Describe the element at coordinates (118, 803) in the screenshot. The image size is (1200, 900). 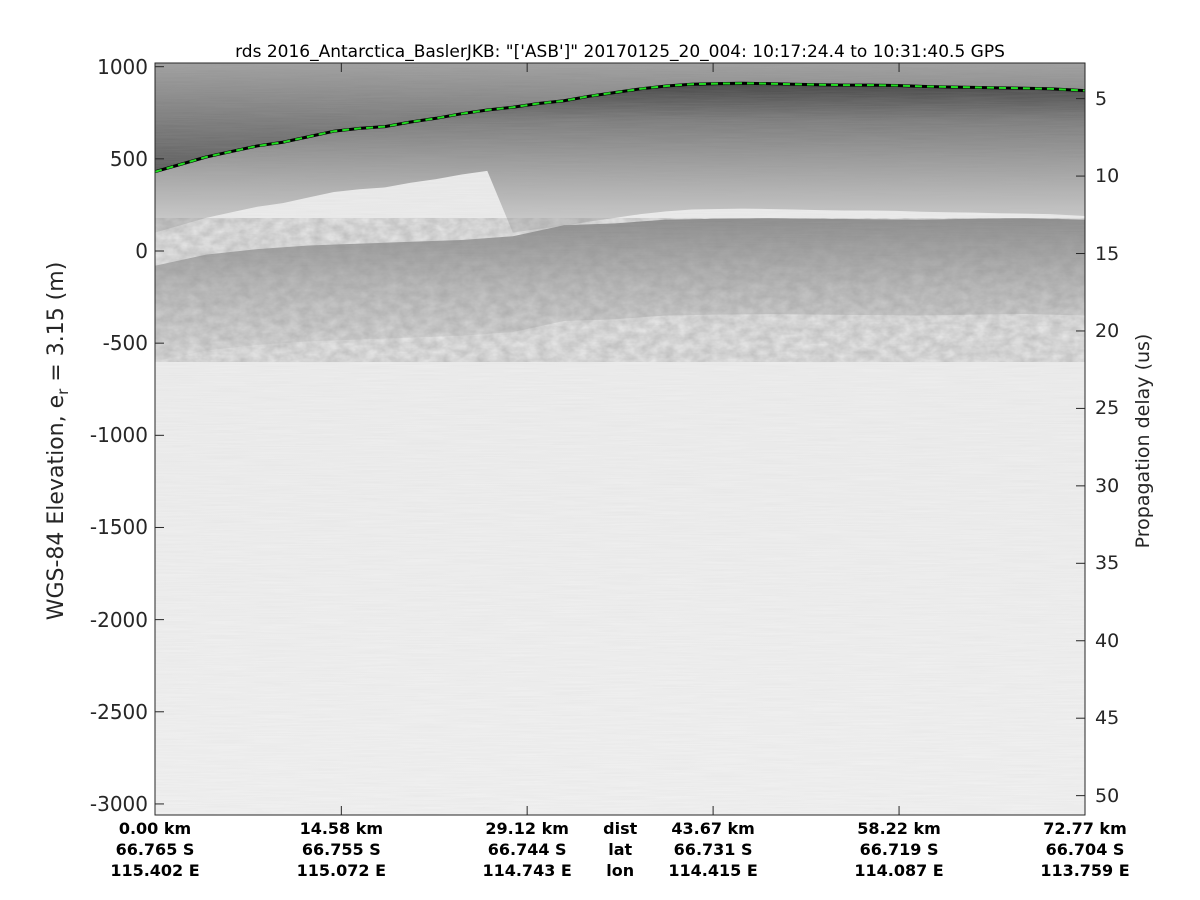
I see `y-tick-label-left: -3000` at that location.